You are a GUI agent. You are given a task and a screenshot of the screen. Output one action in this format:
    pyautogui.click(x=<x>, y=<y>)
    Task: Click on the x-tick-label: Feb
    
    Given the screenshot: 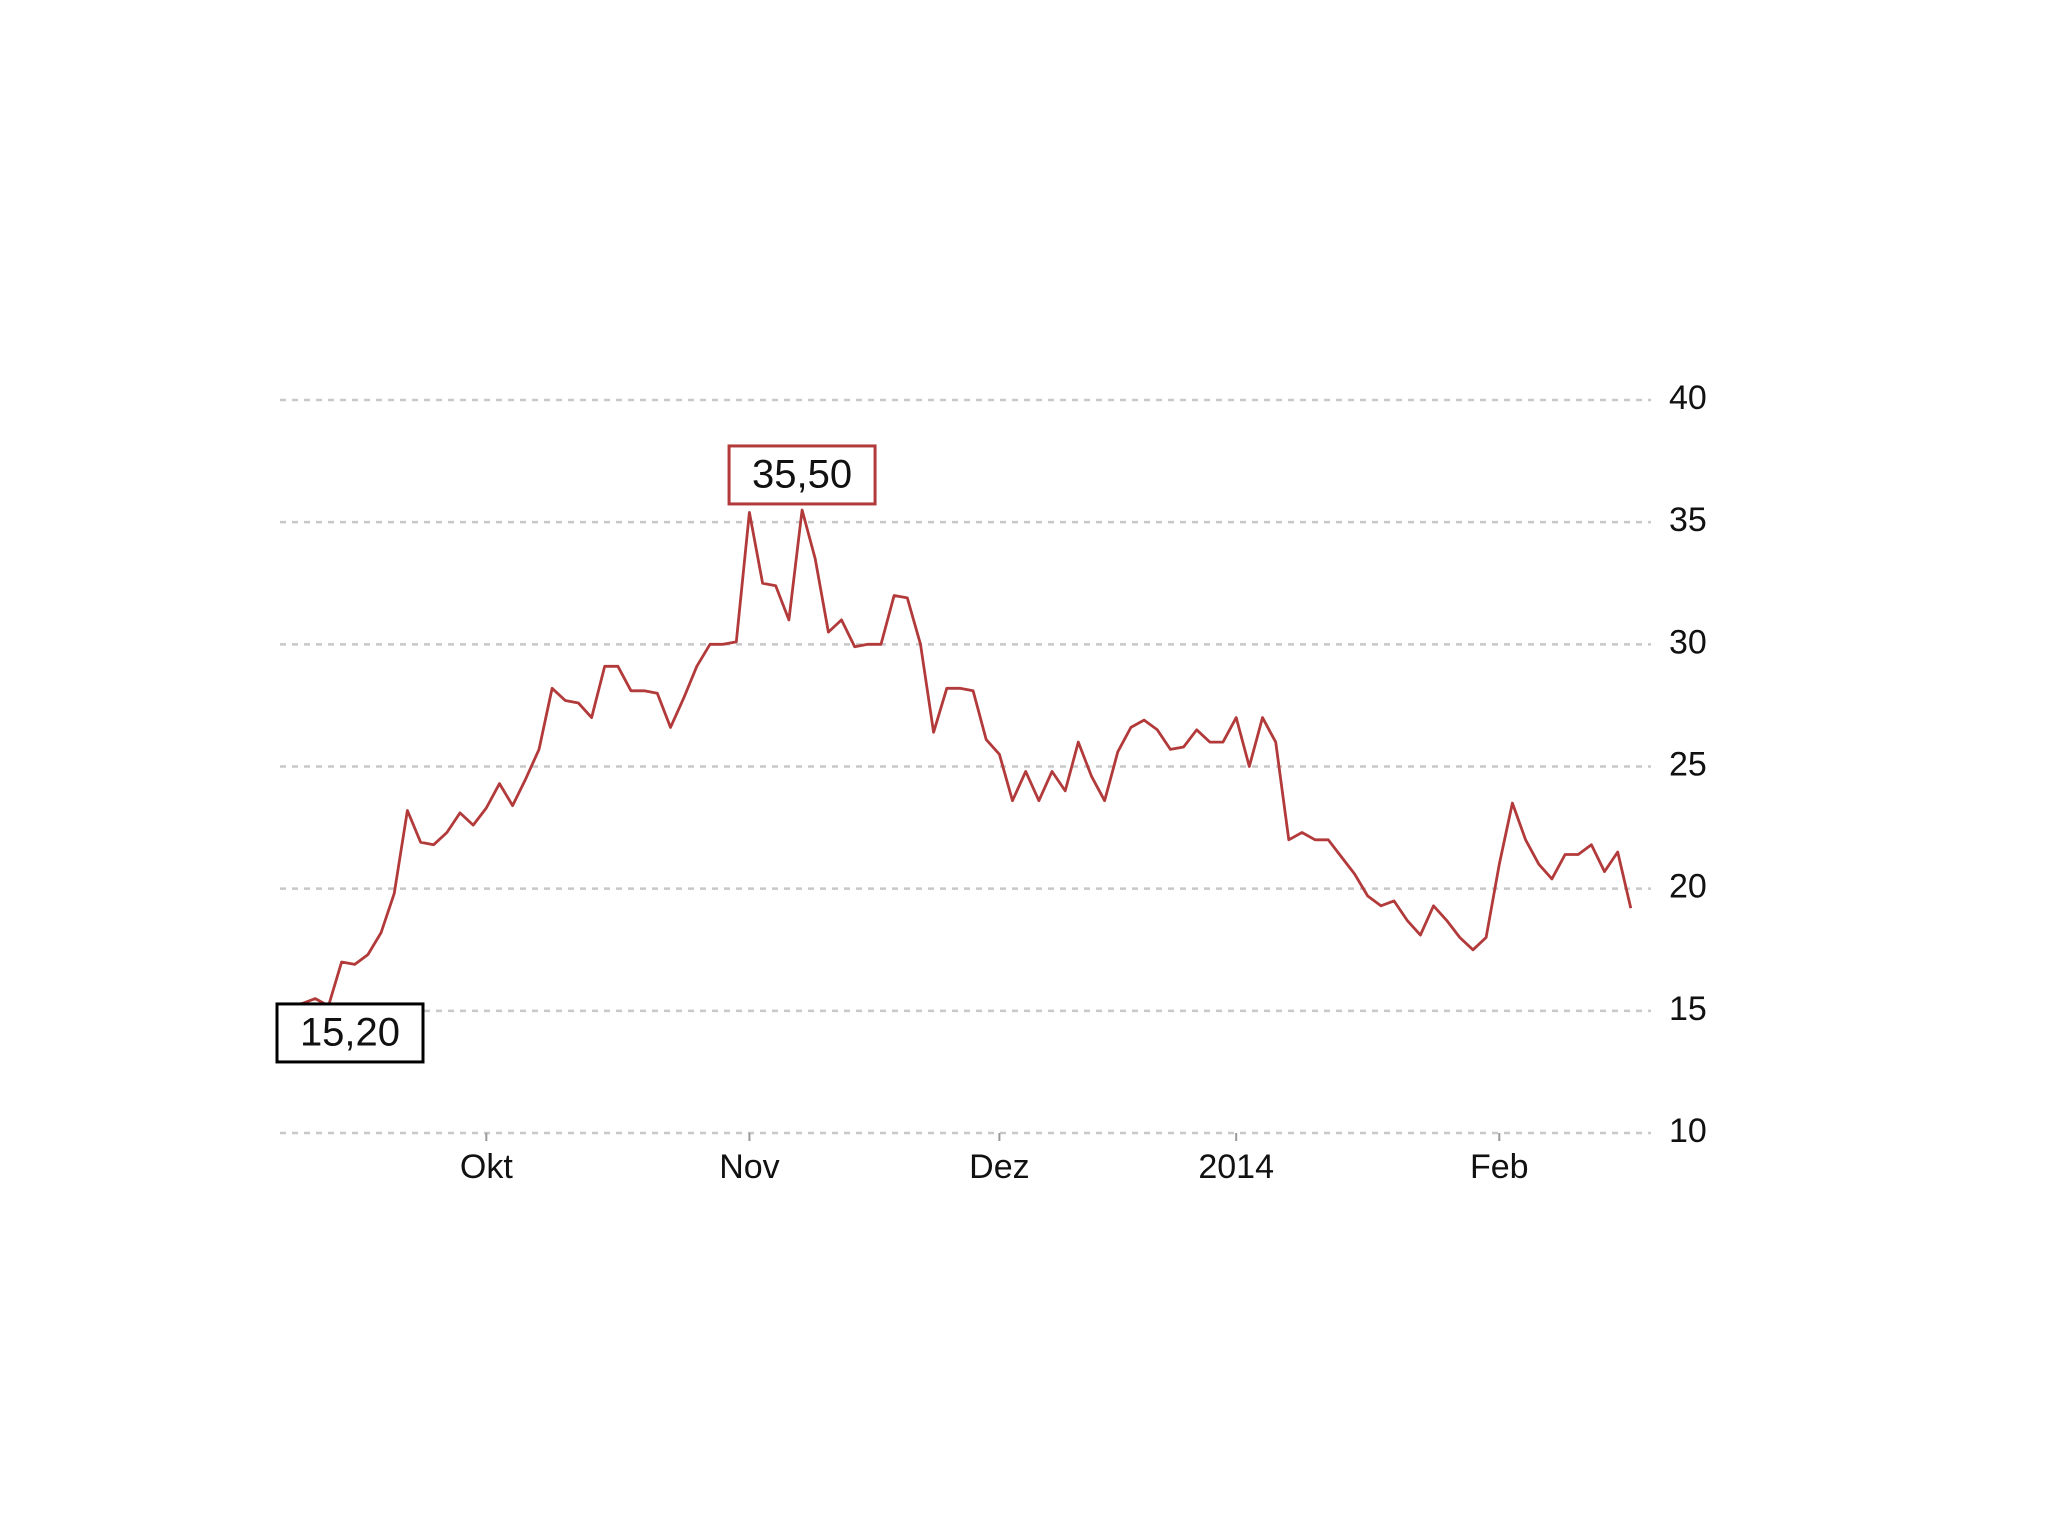 What is the action you would take?
    pyautogui.click(x=1499, y=1167)
    